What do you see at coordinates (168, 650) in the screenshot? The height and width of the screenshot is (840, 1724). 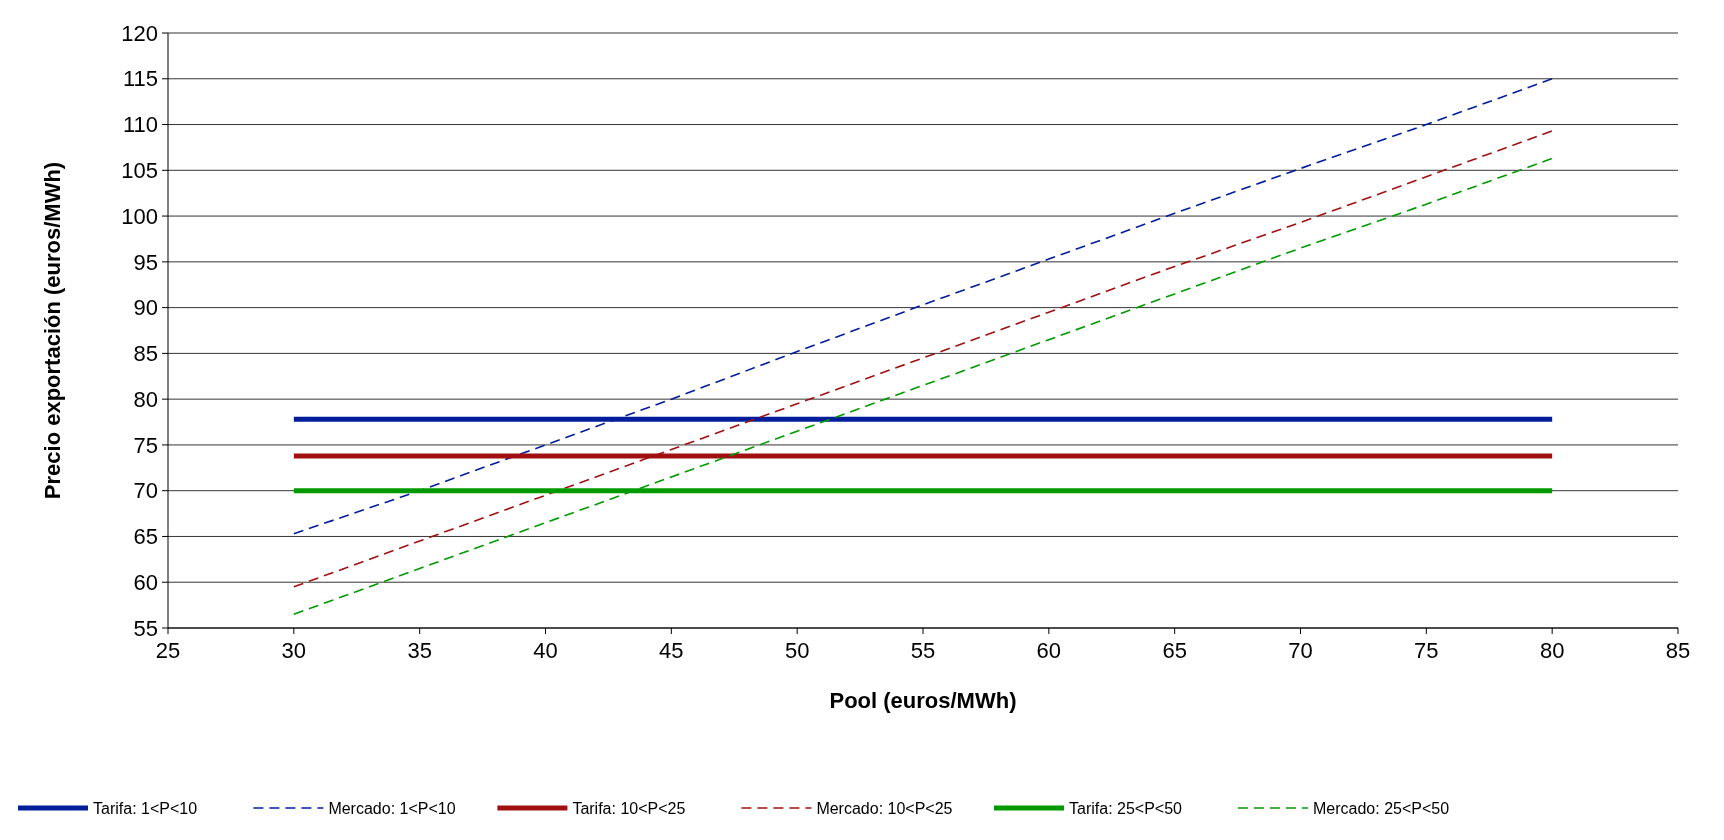 I see `x-tick-label: 25` at bounding box center [168, 650].